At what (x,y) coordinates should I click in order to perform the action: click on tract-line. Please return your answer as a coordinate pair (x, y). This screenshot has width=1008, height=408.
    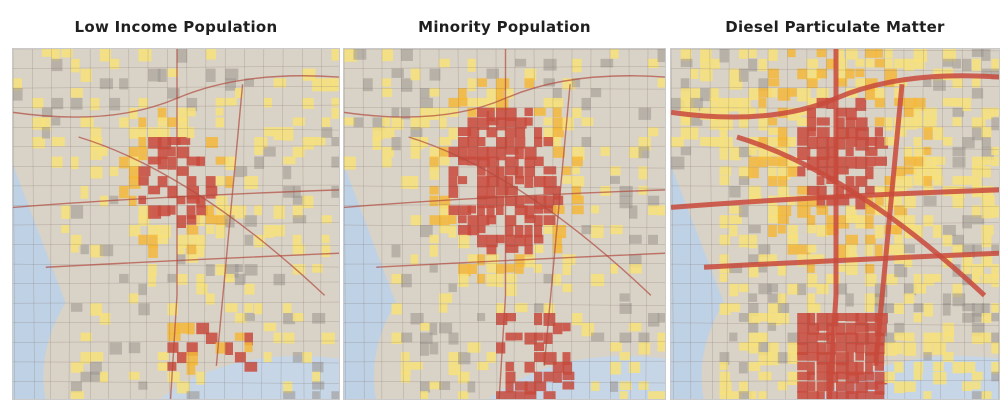
    Looking at the image, I should click on (282, 224).